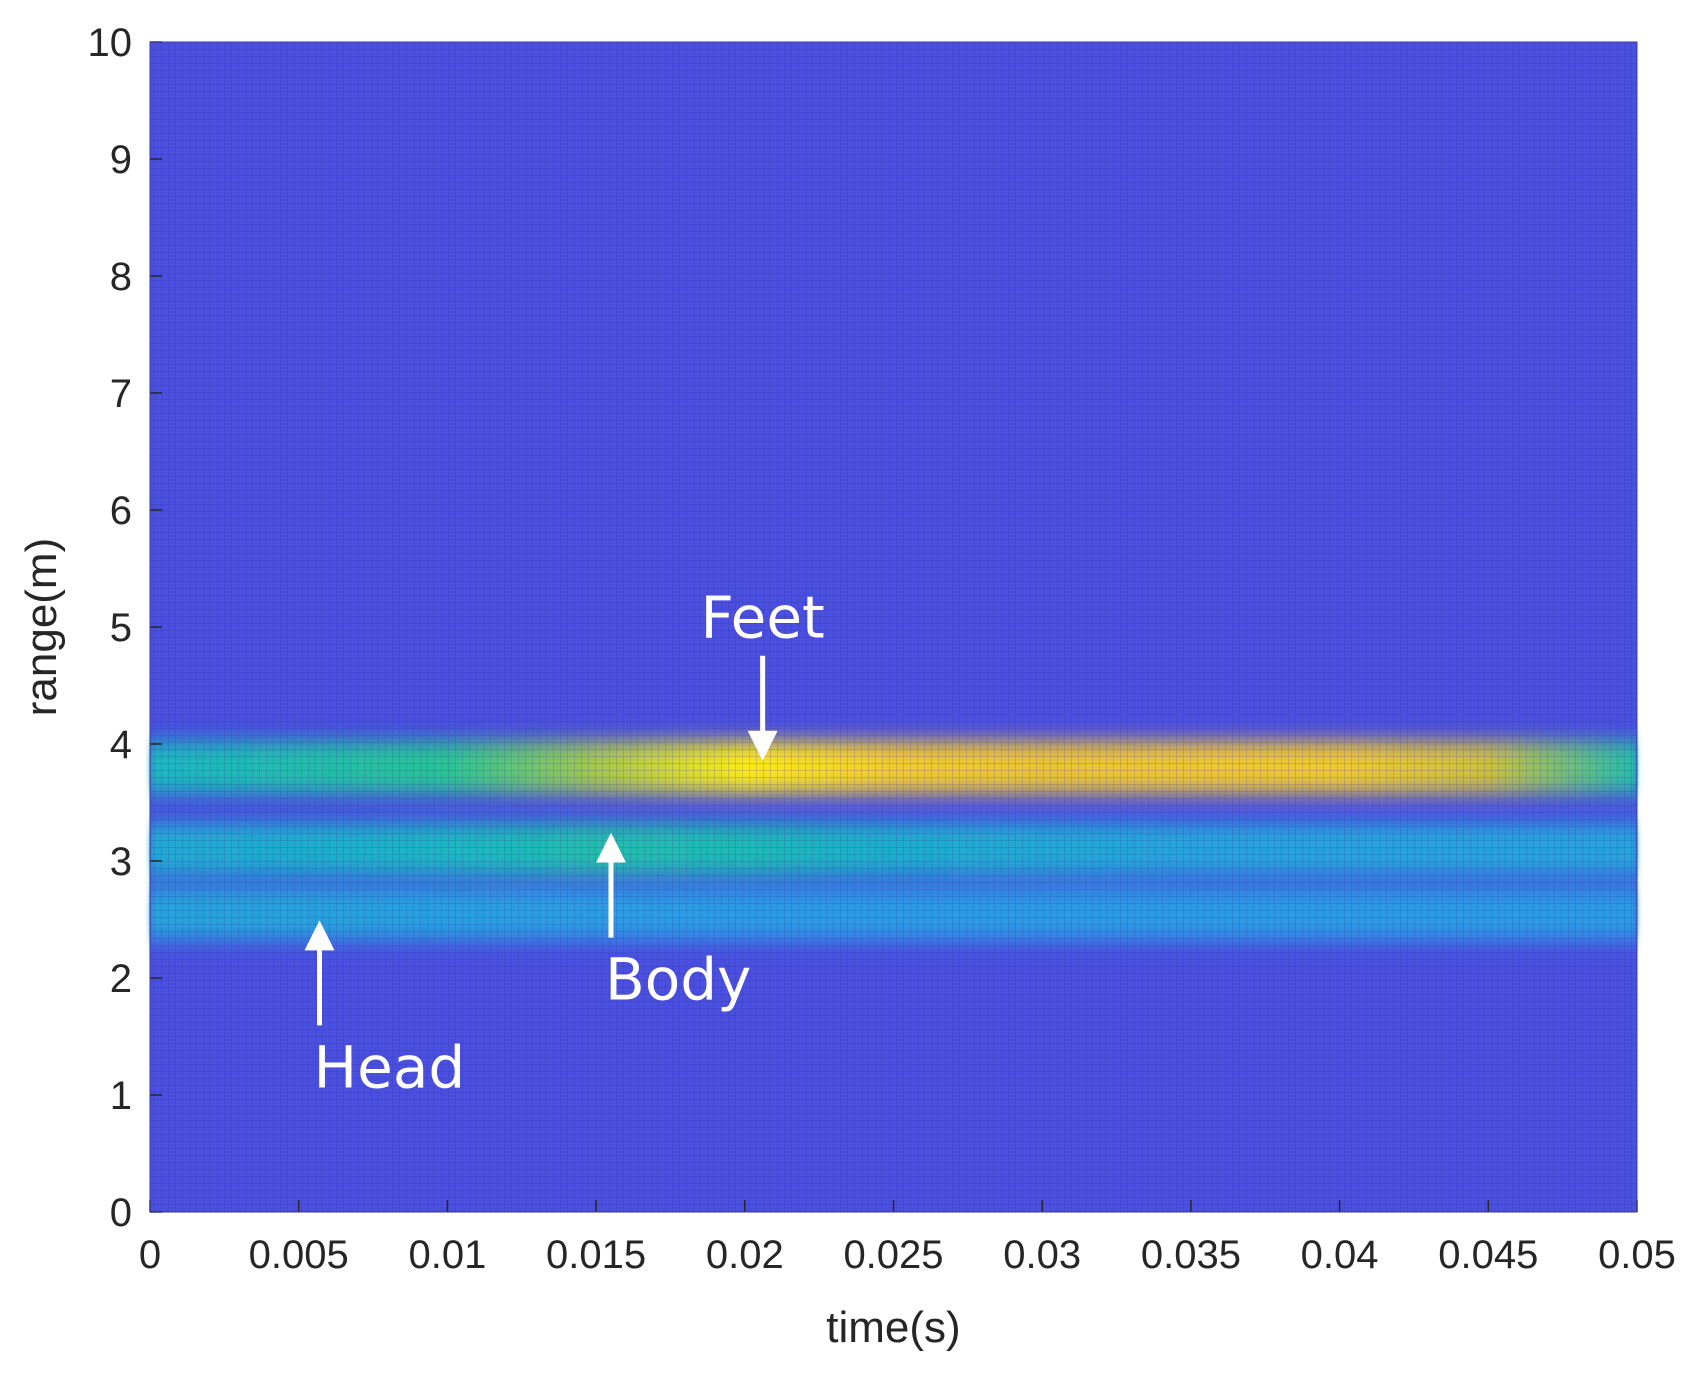 Image resolution: width=1697 pixels, height=1381 pixels. What do you see at coordinates (121, 160) in the screenshot?
I see `y-tick-label: 9` at bounding box center [121, 160].